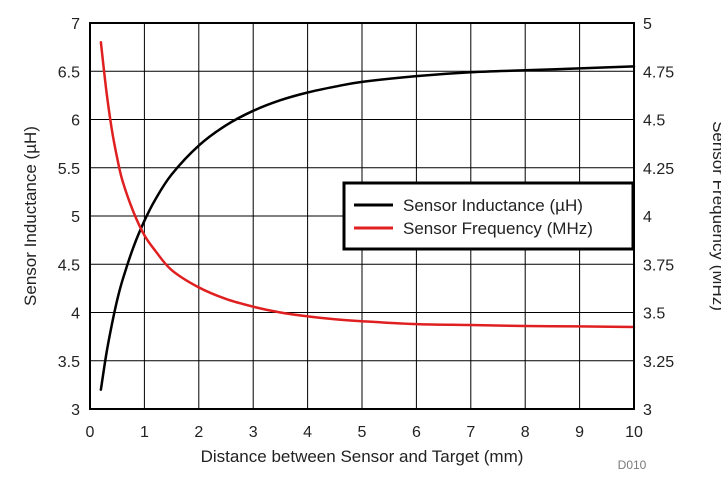  I want to click on x-tick-label: 8, so click(525, 432).